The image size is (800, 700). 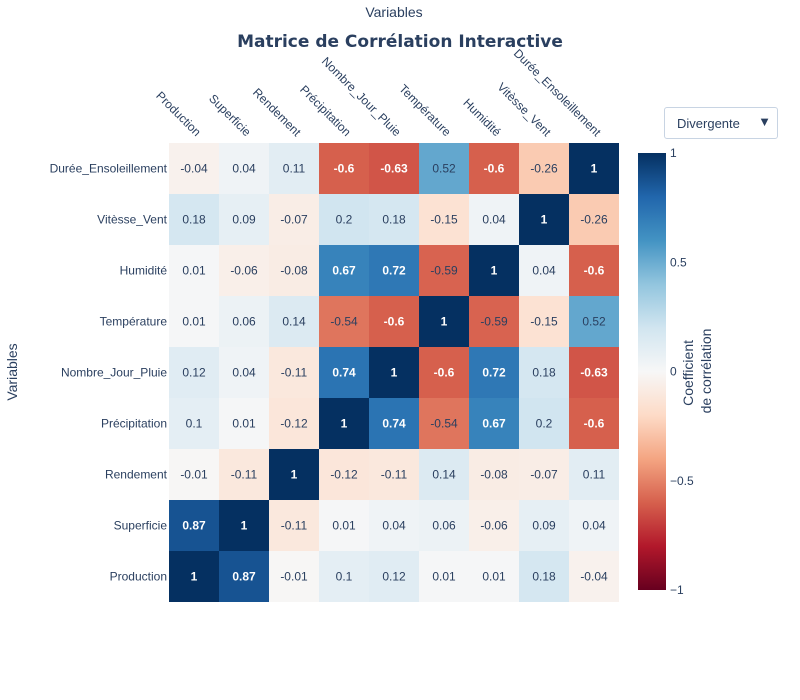 I want to click on y-tick-label: Production, so click(x=138, y=577).